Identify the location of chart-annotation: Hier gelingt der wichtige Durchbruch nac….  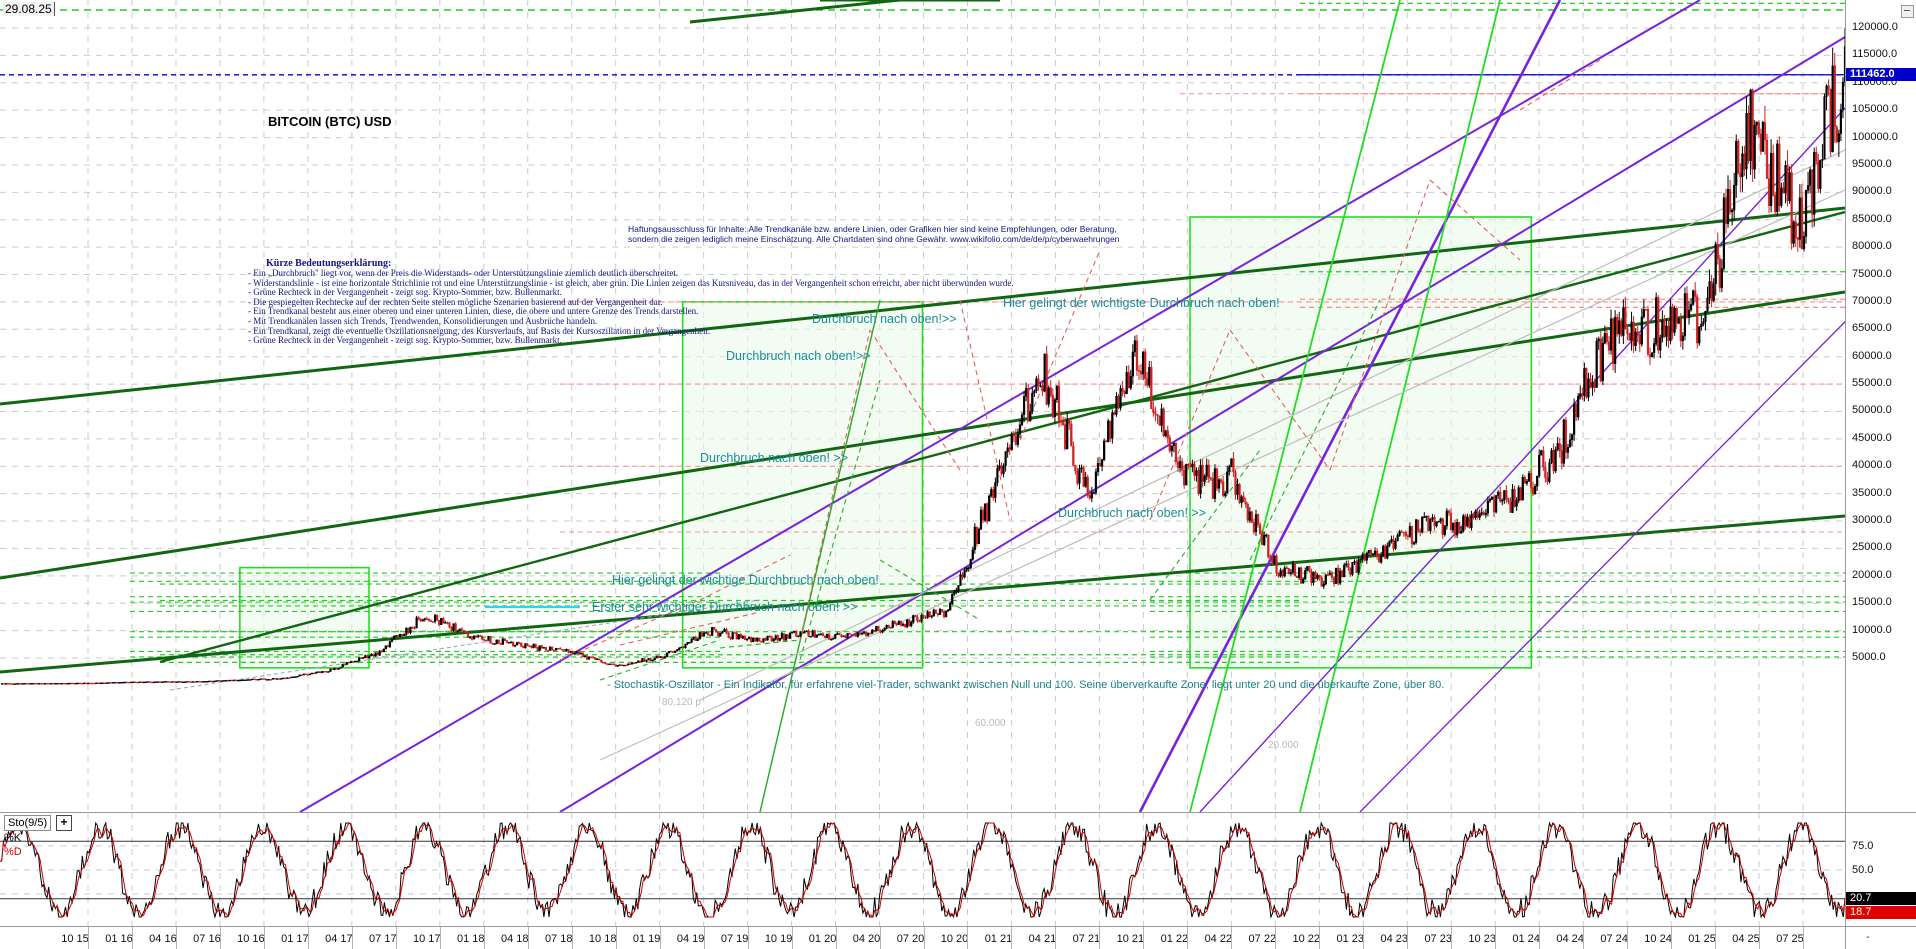
(745, 580).